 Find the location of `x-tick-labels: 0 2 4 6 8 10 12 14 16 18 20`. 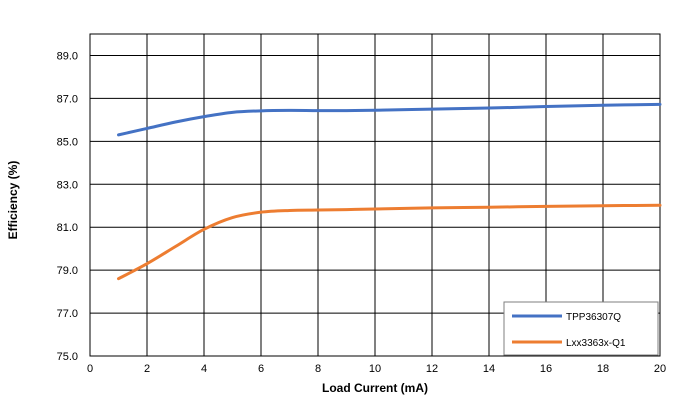

x-tick-labels: 0 2 4 6 8 10 12 14 16 18 20 is located at coordinates (376, 369).